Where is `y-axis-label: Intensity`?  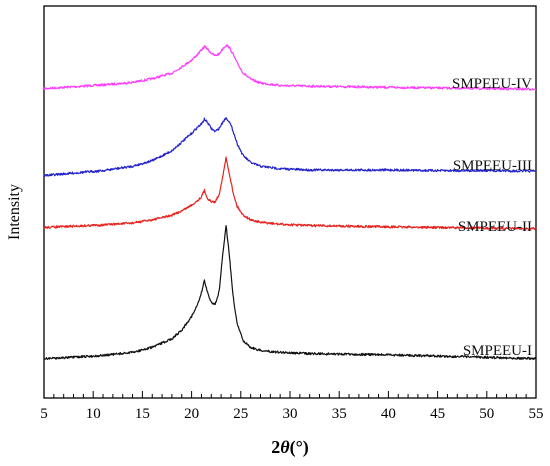 y-axis-label: Intensity is located at coordinates (14, 212).